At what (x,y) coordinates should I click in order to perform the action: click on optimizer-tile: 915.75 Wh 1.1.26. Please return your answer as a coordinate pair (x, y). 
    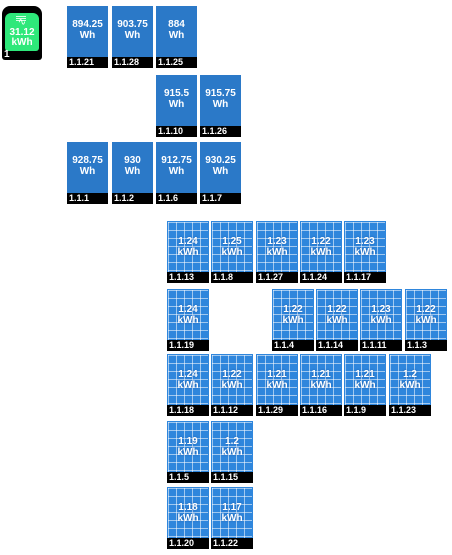
    Looking at the image, I should click on (220, 106).